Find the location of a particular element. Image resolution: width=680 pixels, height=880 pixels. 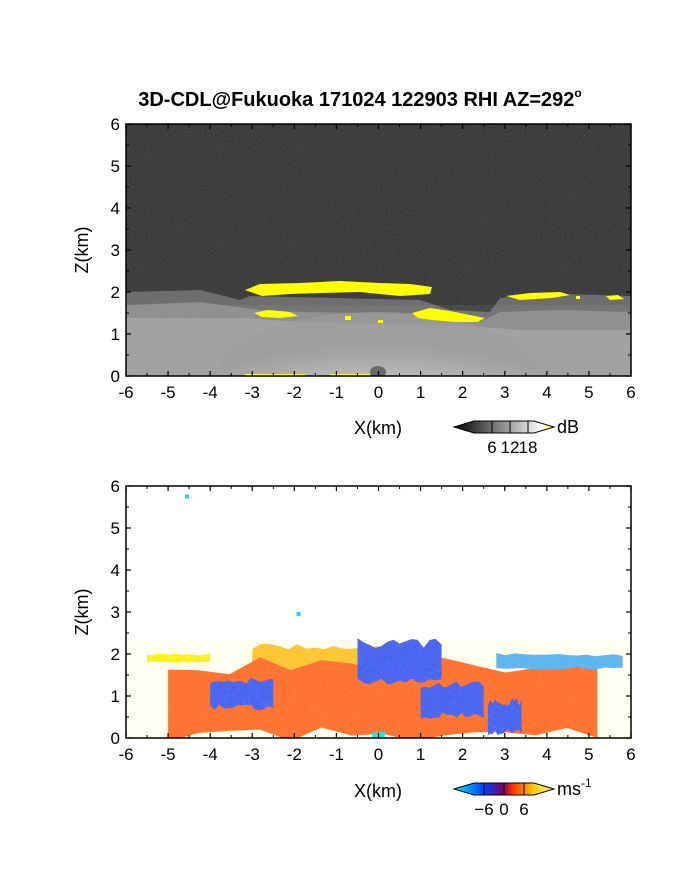

top-colorbar: 6 12 18 dB is located at coordinates (515, 437).